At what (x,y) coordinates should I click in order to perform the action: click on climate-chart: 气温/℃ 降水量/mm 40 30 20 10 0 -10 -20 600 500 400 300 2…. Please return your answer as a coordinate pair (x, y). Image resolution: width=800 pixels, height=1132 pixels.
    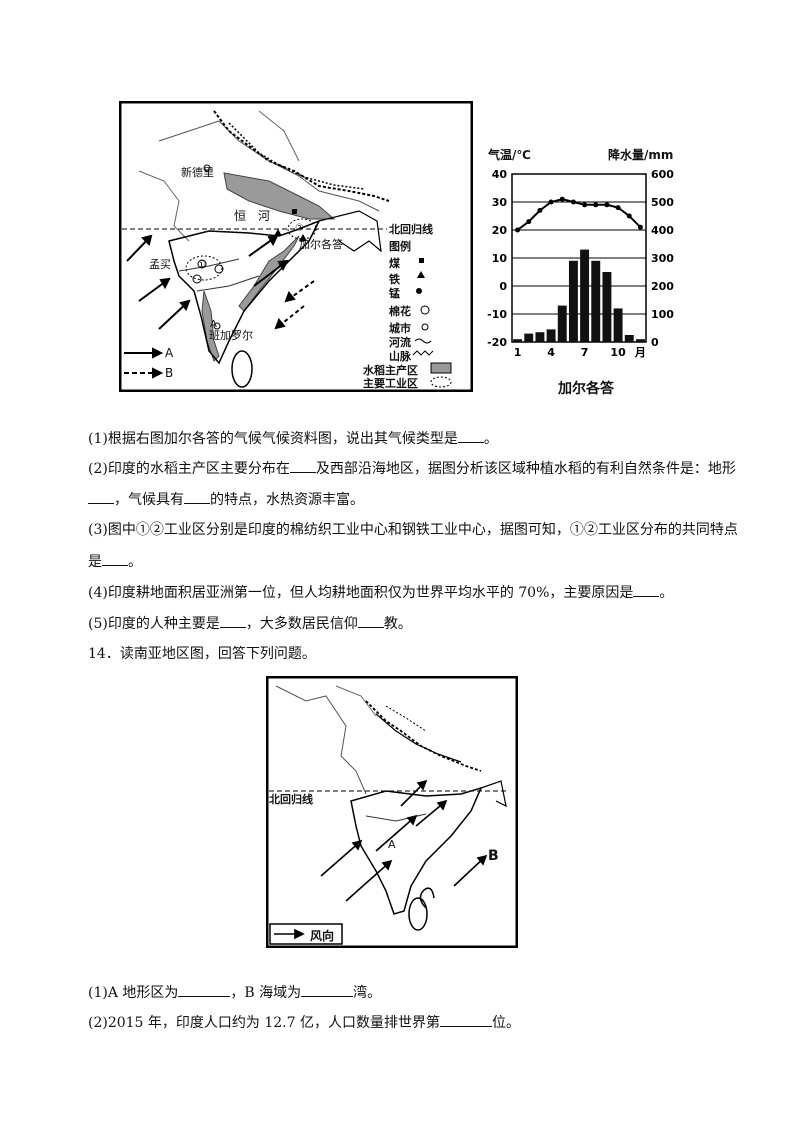
    Looking at the image, I should click on (589, 273).